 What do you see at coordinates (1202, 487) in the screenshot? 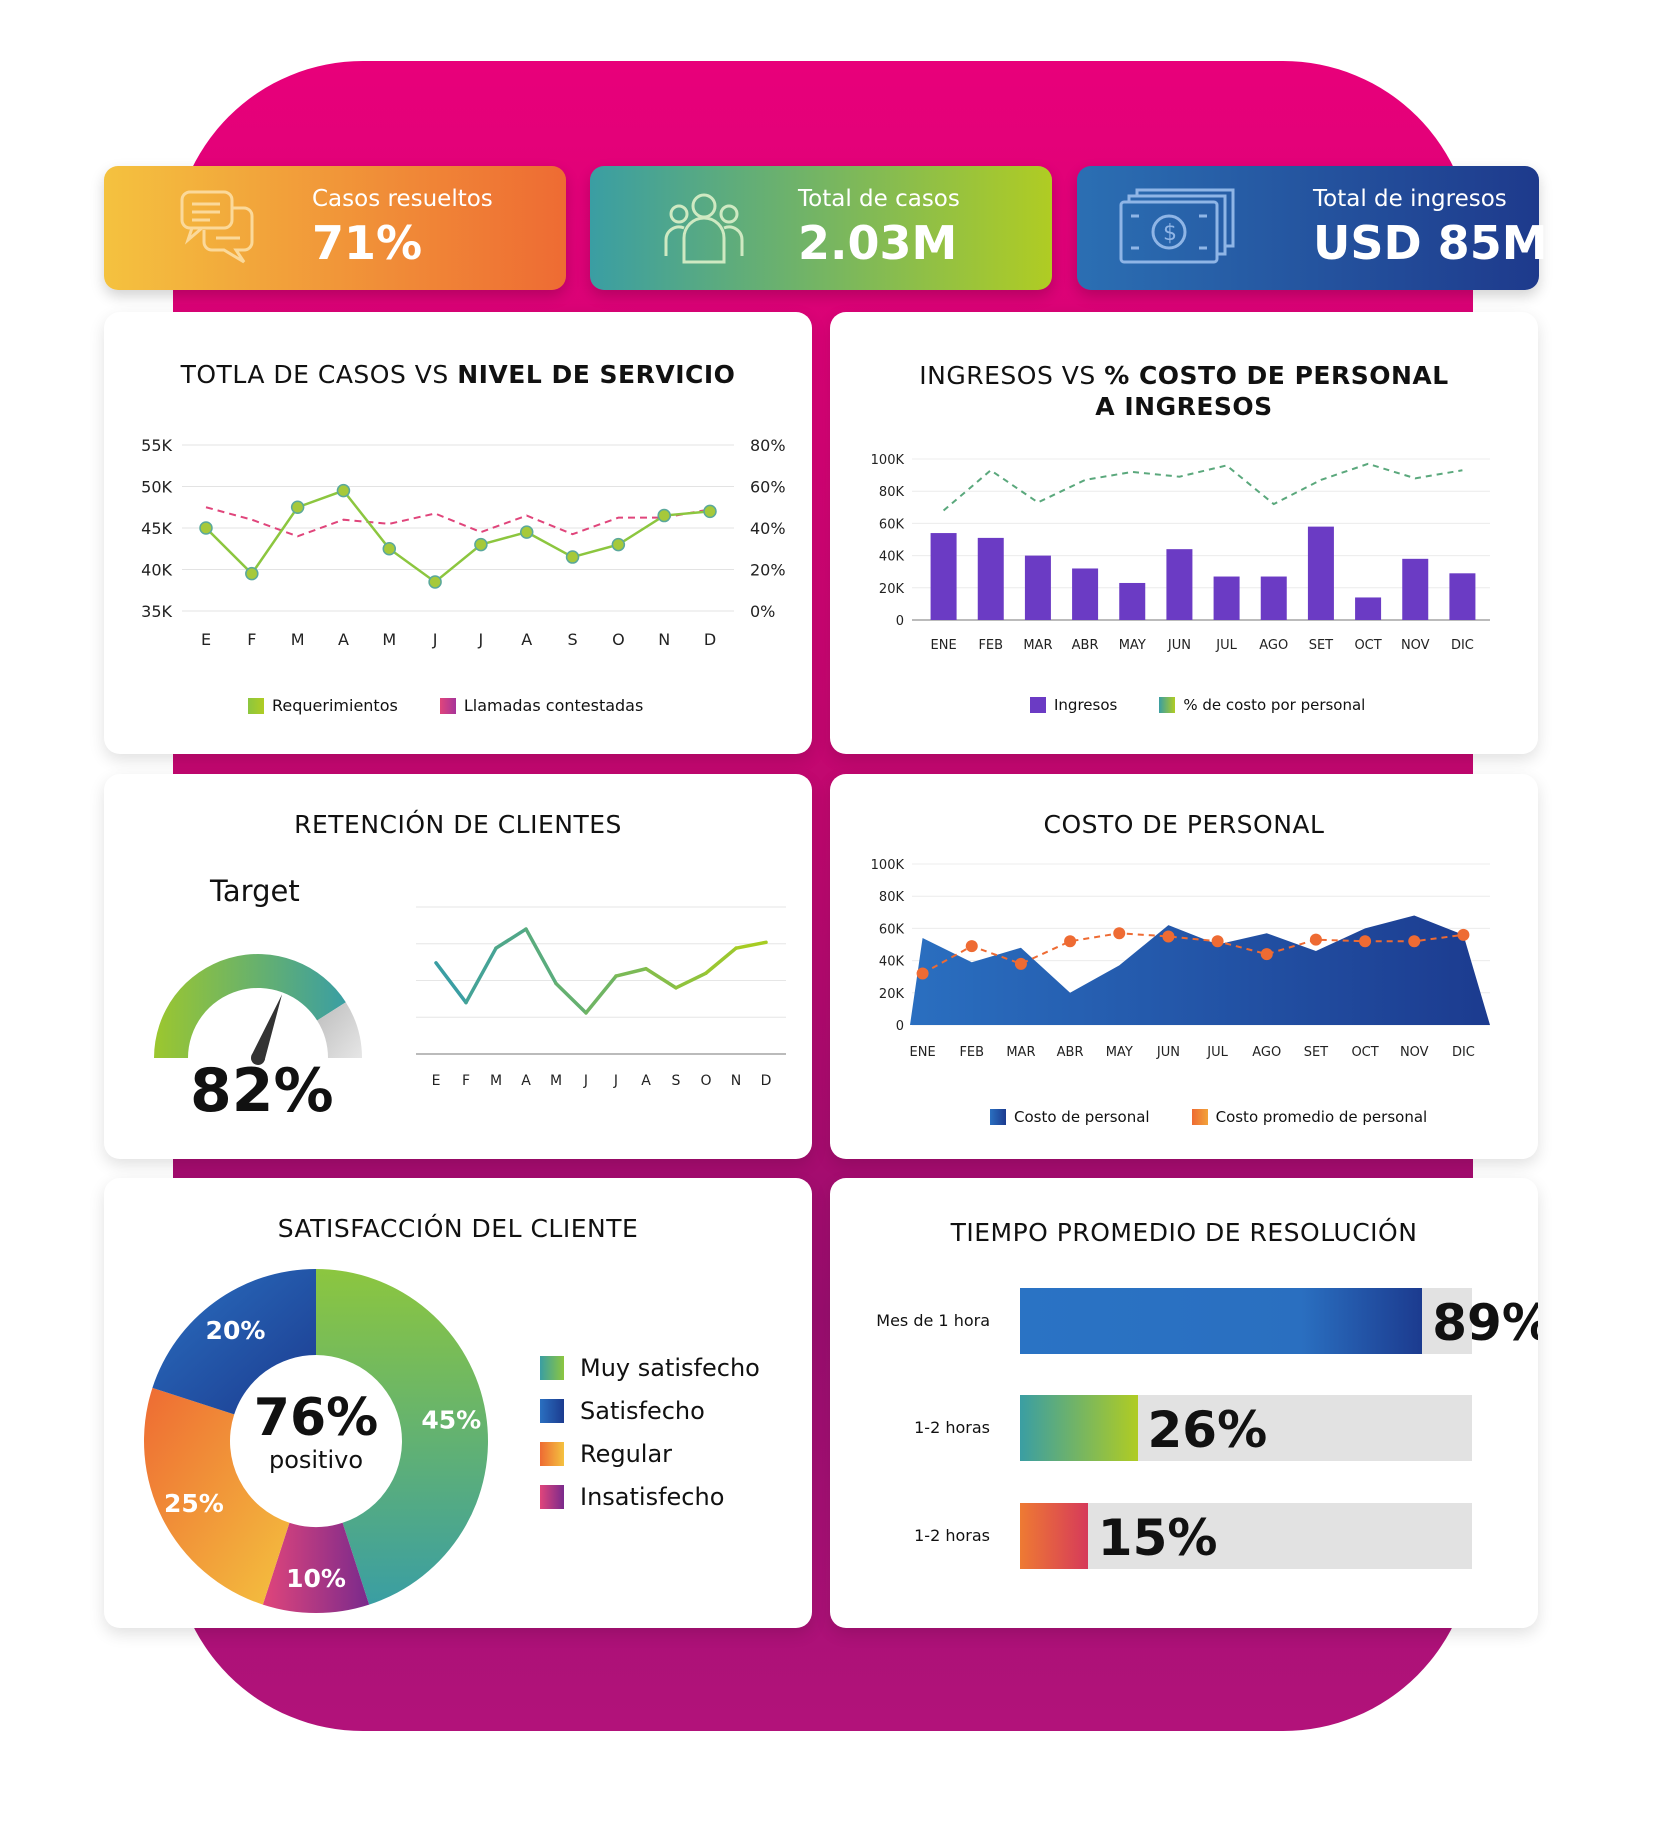
I see `series-costo-line` at bounding box center [1202, 487].